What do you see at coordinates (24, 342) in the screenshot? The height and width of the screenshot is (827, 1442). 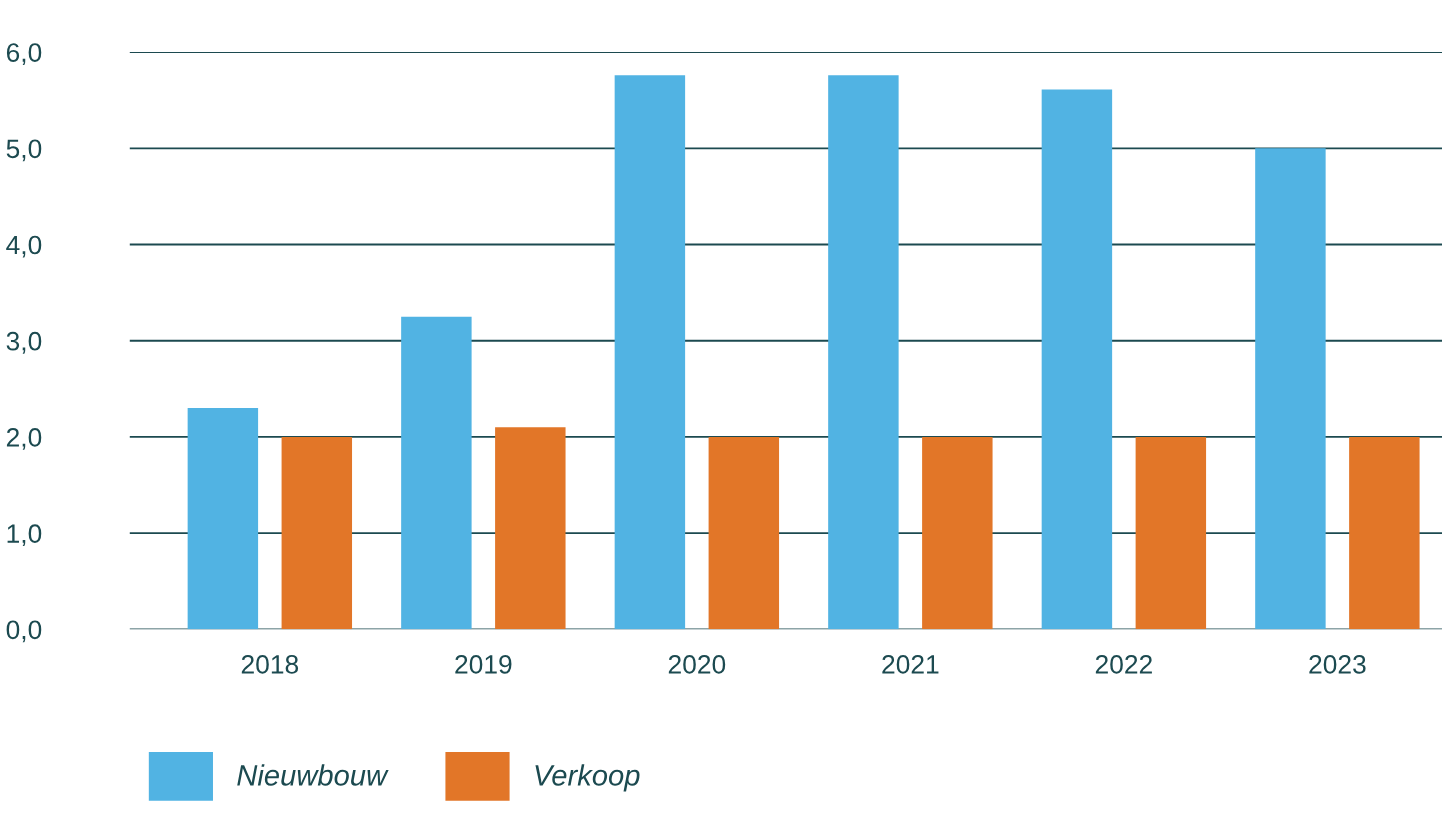 I see `y-tick-label: 3,0` at bounding box center [24, 342].